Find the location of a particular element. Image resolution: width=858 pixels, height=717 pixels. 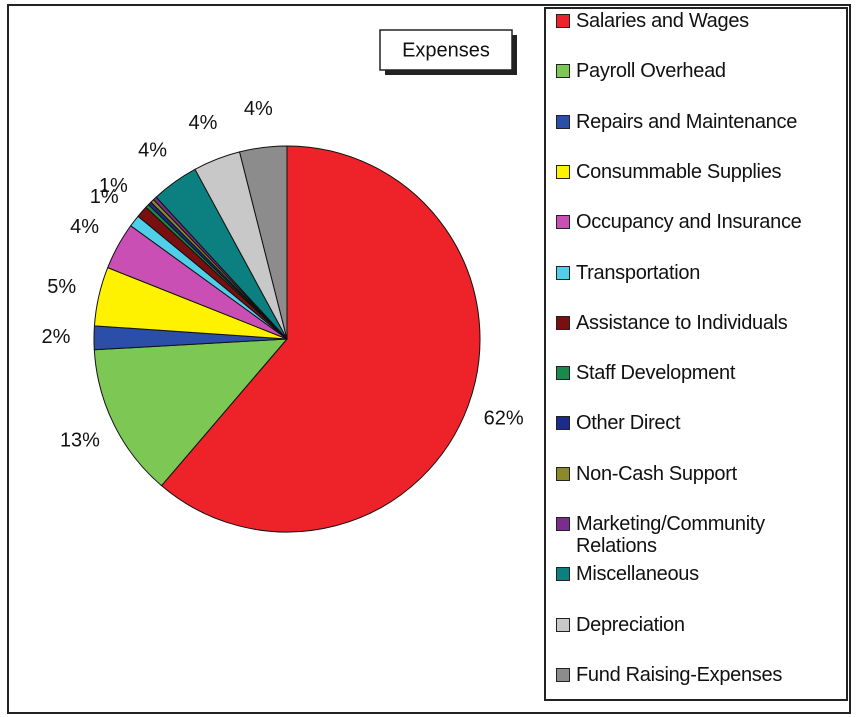

legend-item: Salaries and Wages is located at coordinates (697, 21).